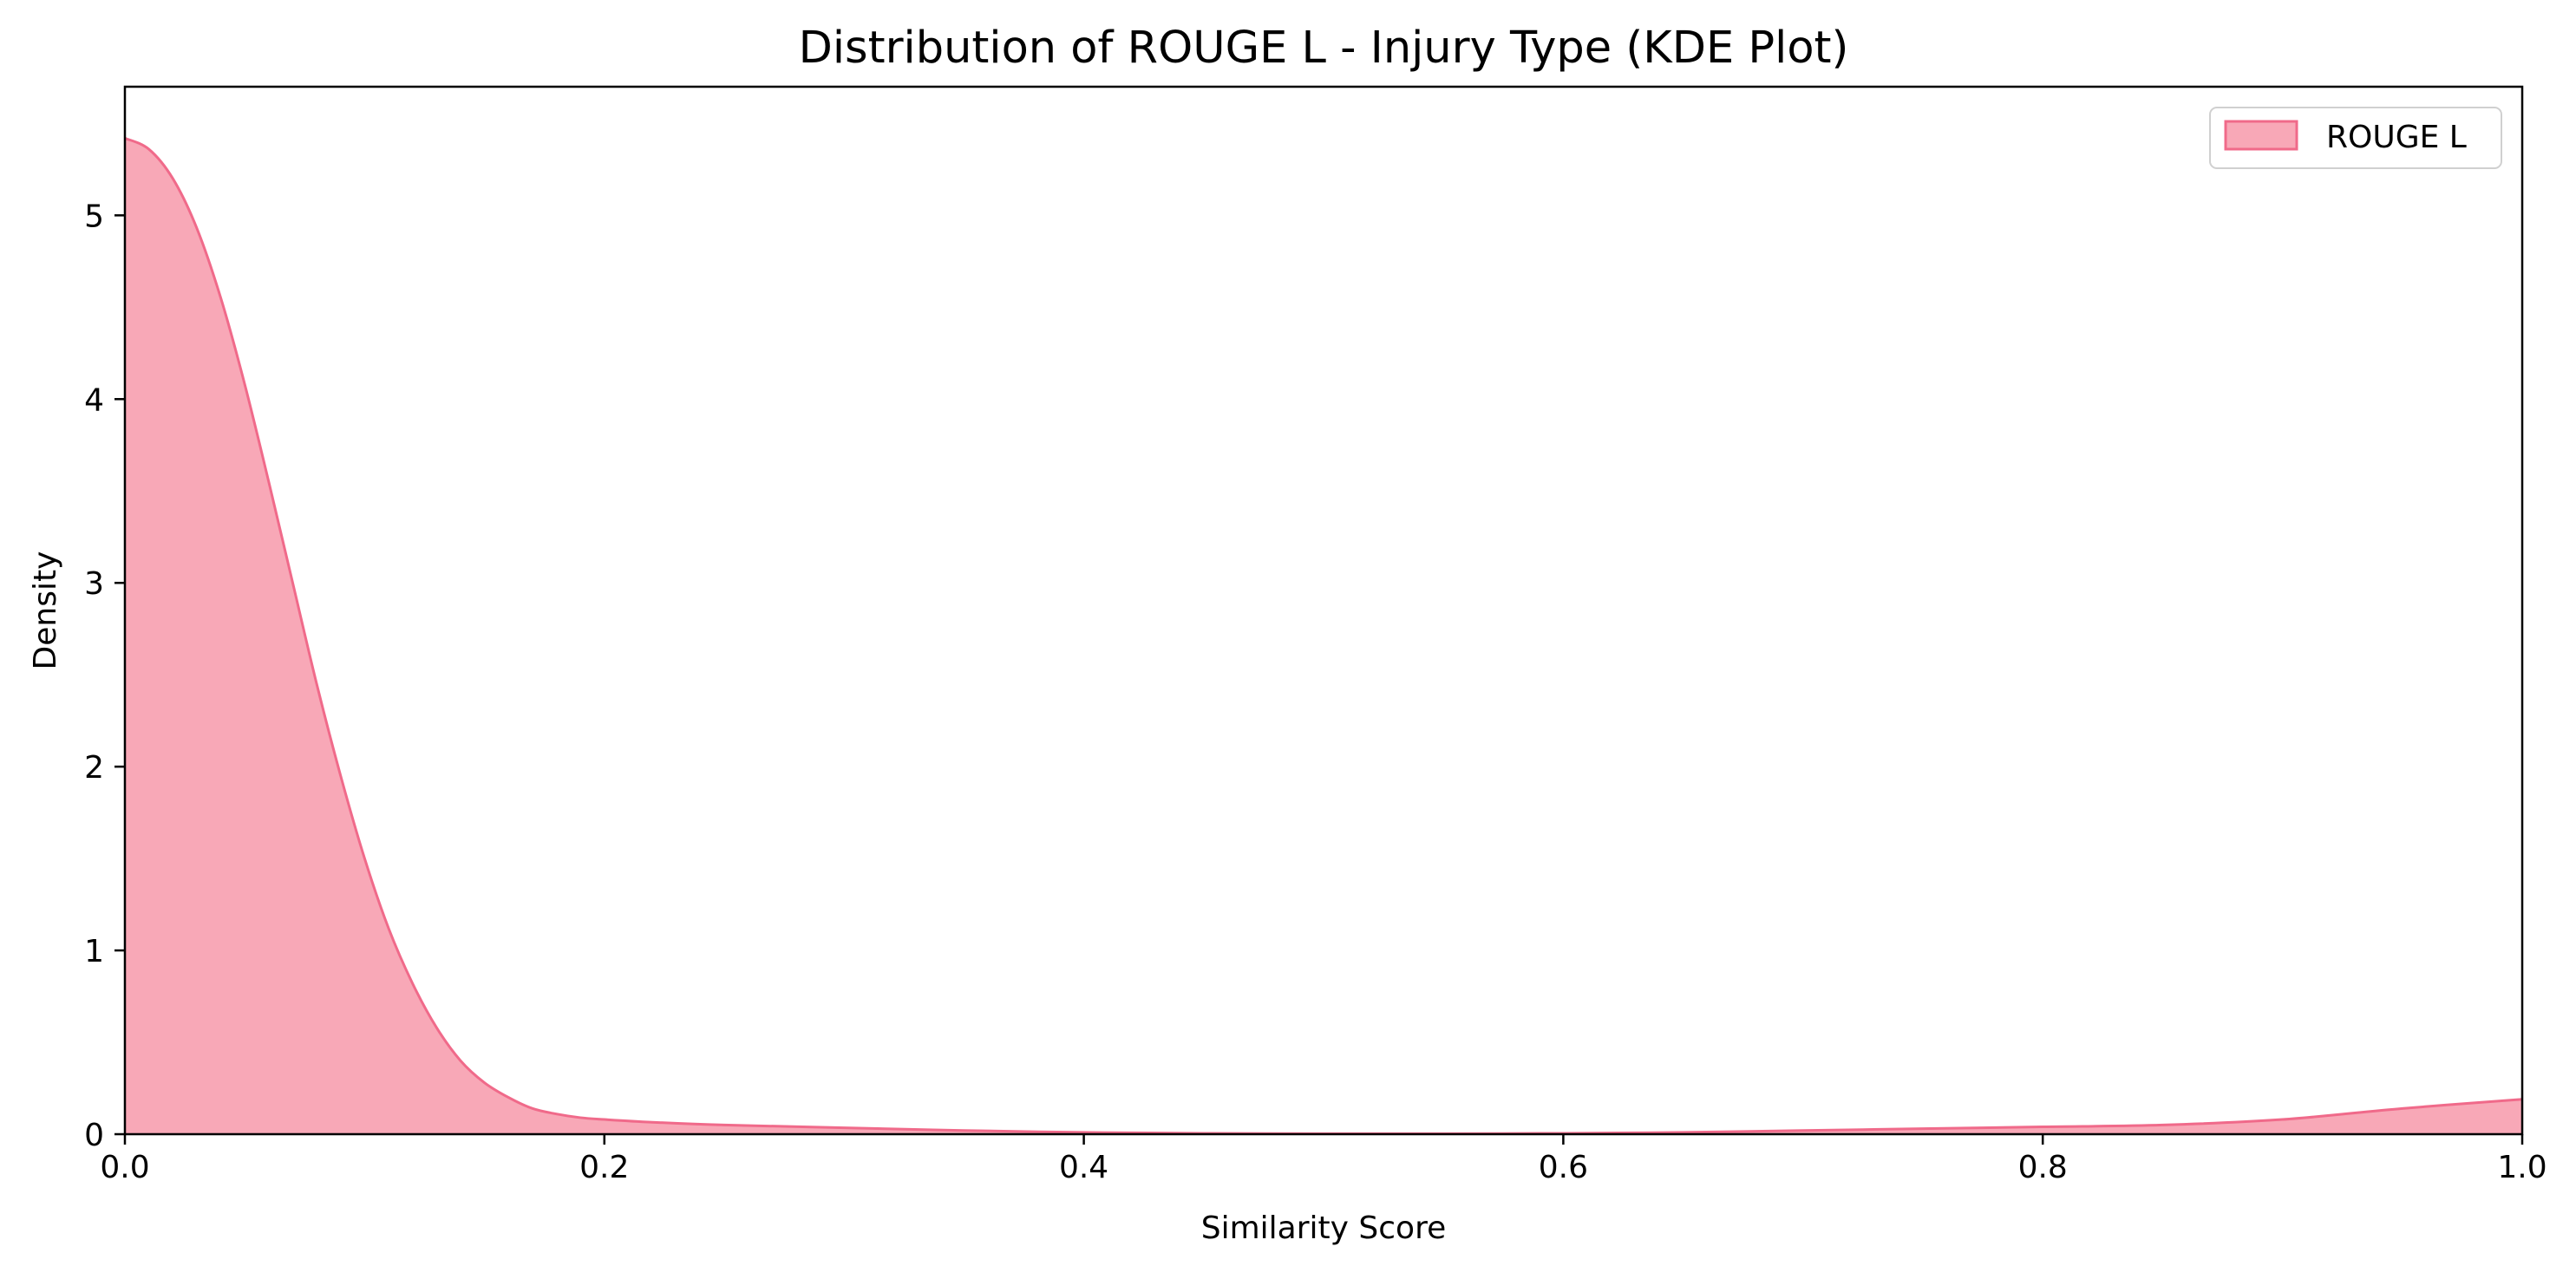 Image resolution: width=2576 pixels, height=1279 pixels. Describe the element at coordinates (2261, 135) in the screenshot. I see `legend-swatch` at that location.